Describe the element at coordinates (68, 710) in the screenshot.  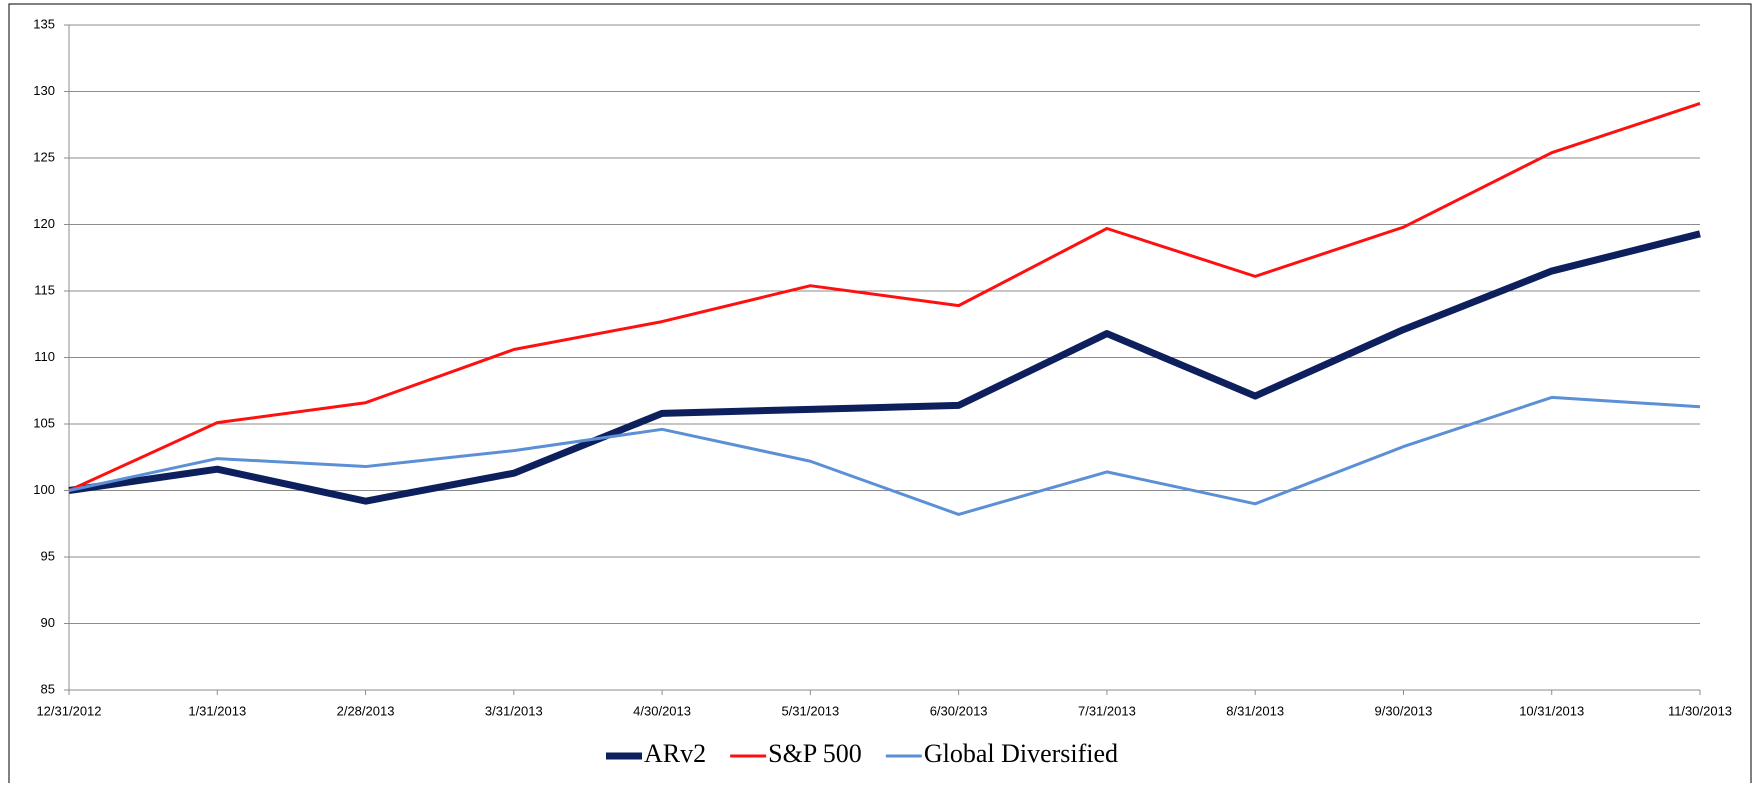
I see `x-tick-label: 12/31/2012` at that location.